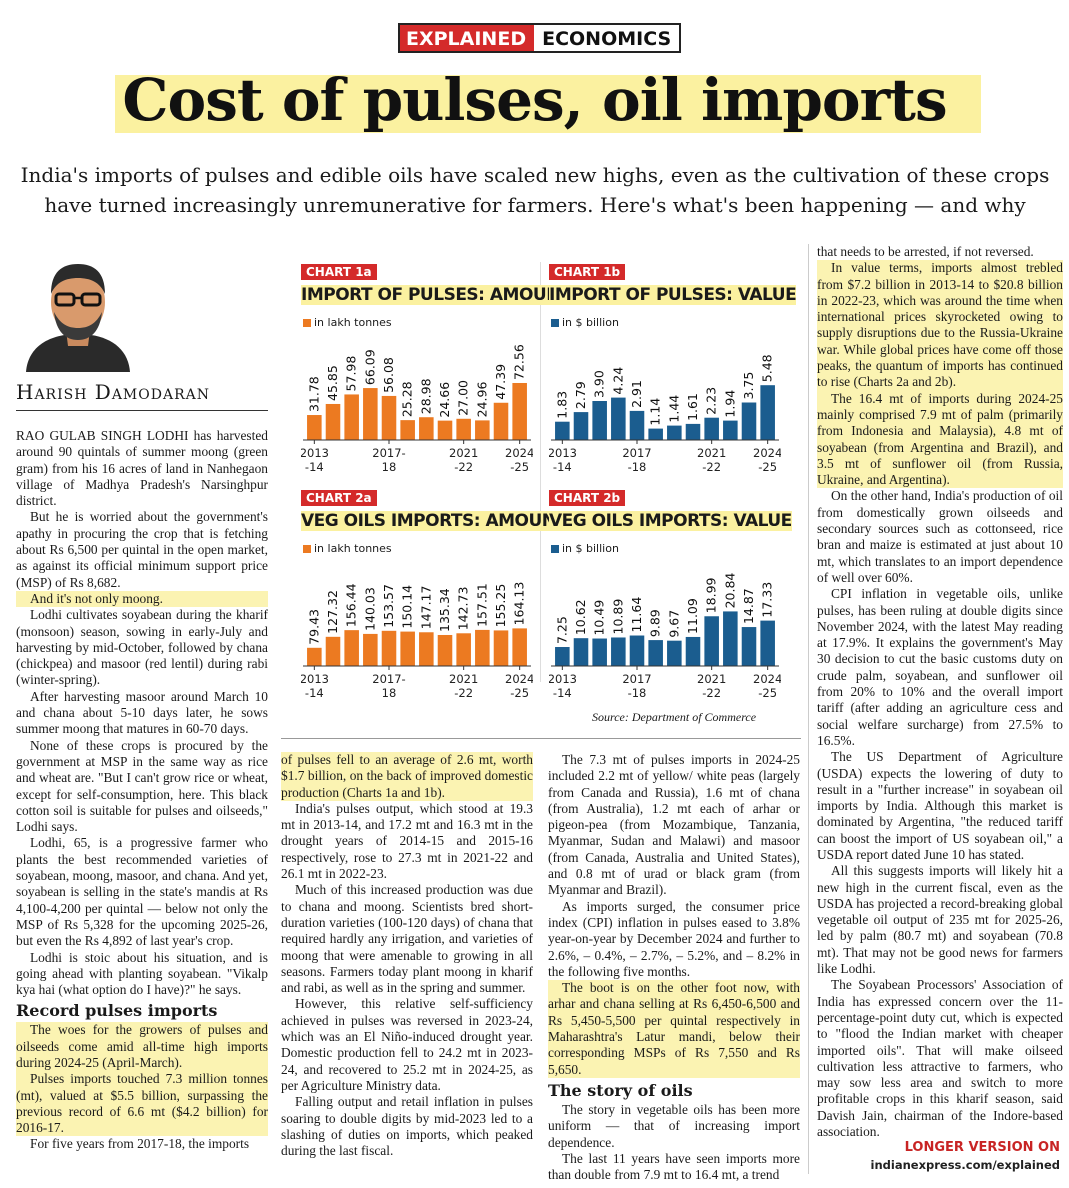 This screenshot has width=1069, height=1188. What do you see at coordinates (389, 467) in the screenshot?
I see `tick-label: 18` at bounding box center [389, 467].